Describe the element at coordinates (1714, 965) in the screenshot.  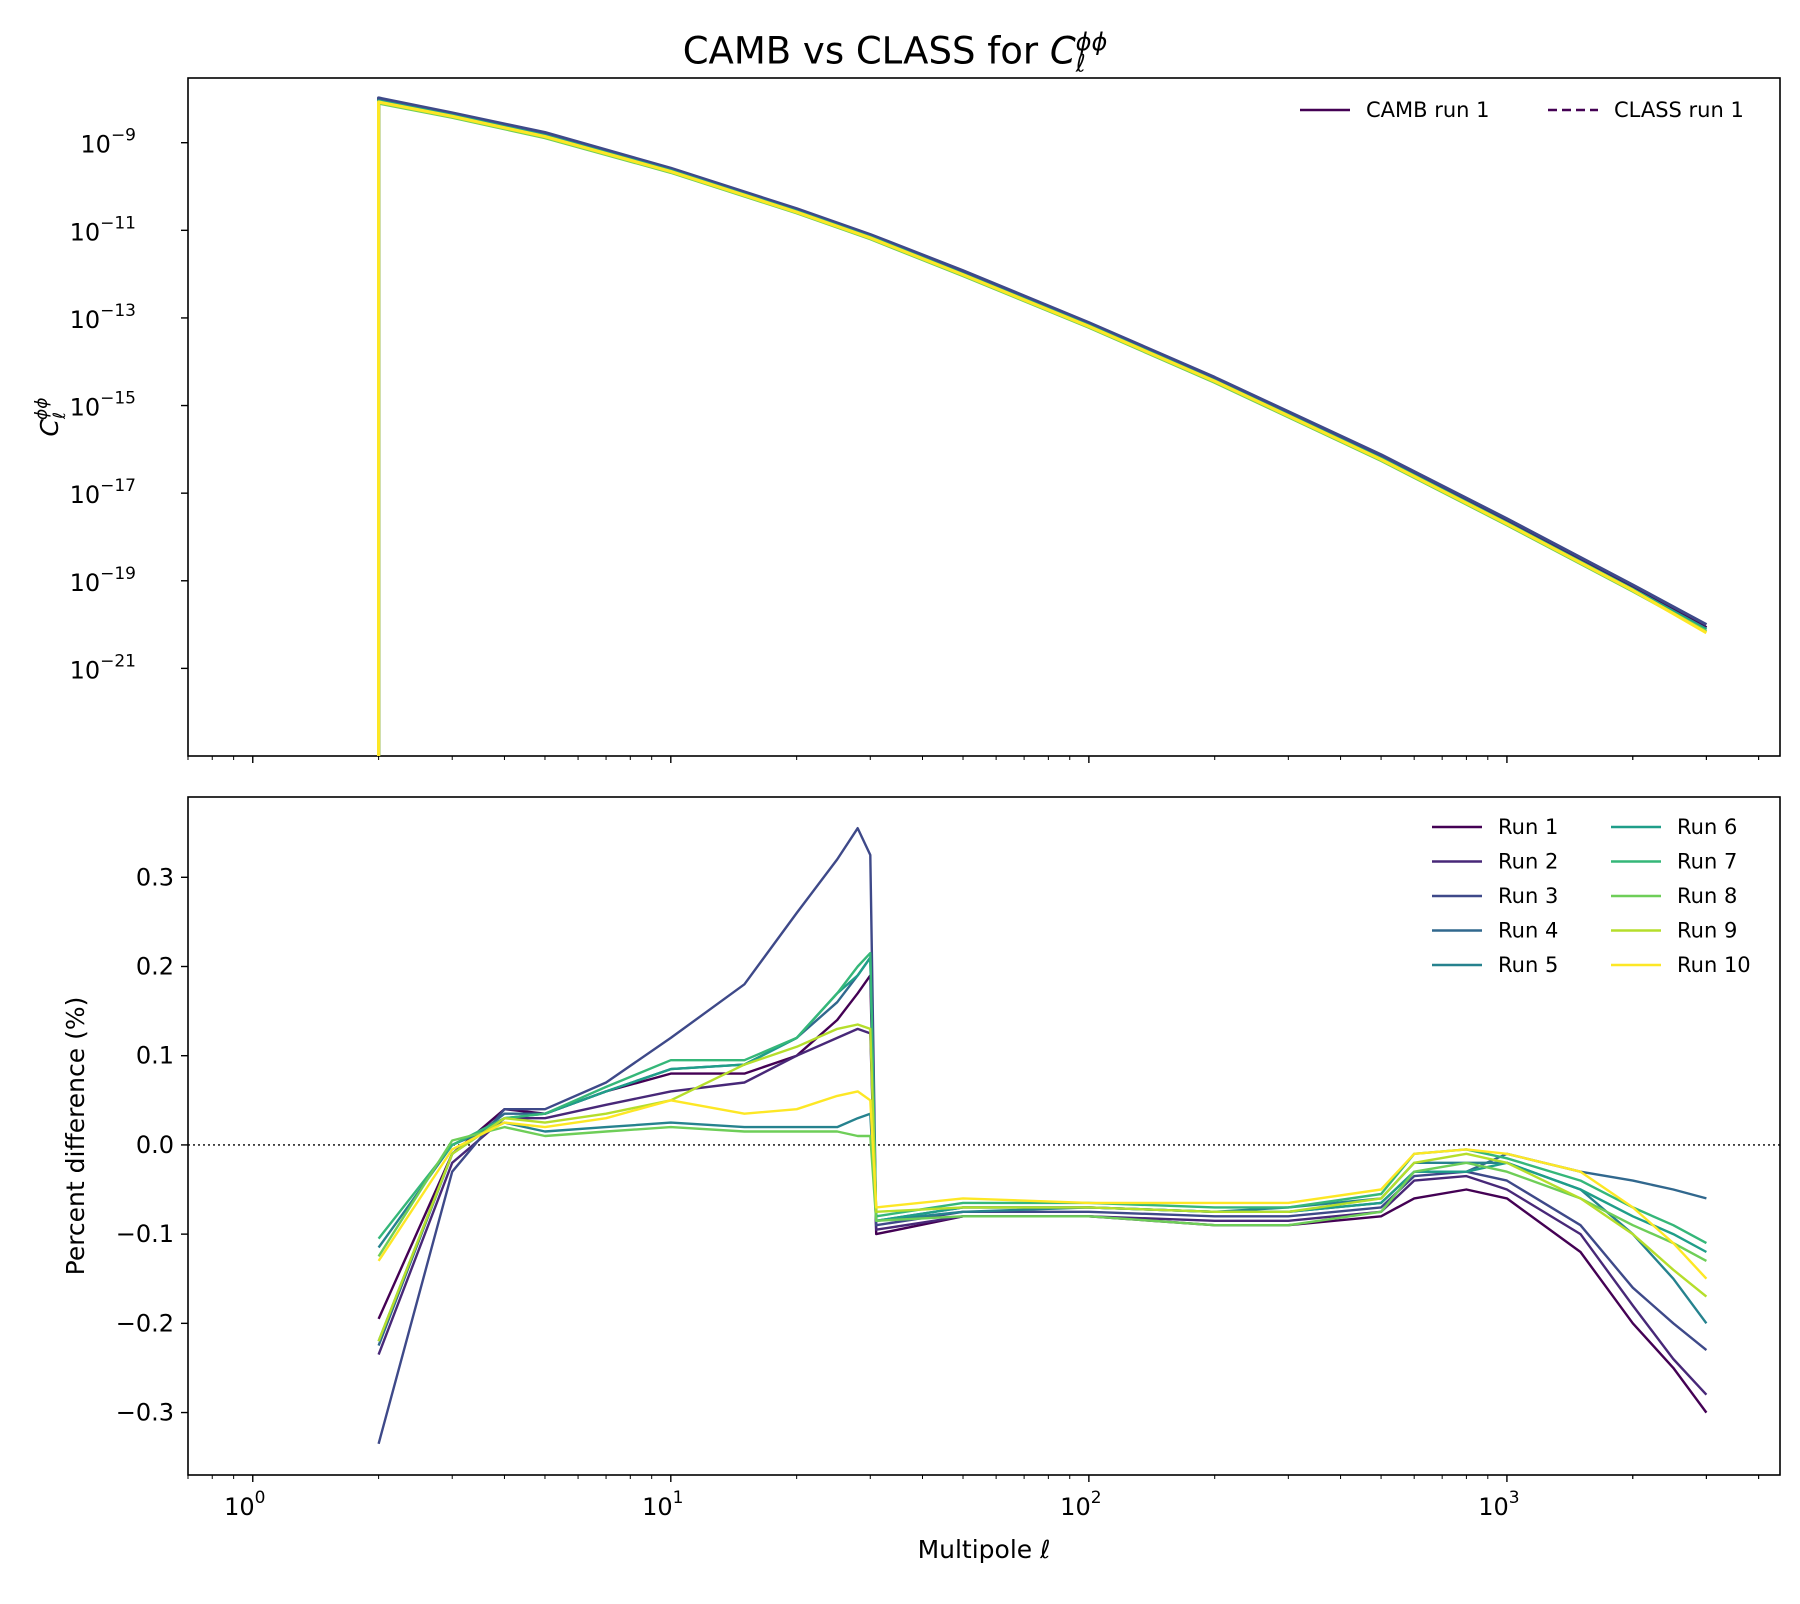
I see `bottom-legend-label: Run 10` at that location.